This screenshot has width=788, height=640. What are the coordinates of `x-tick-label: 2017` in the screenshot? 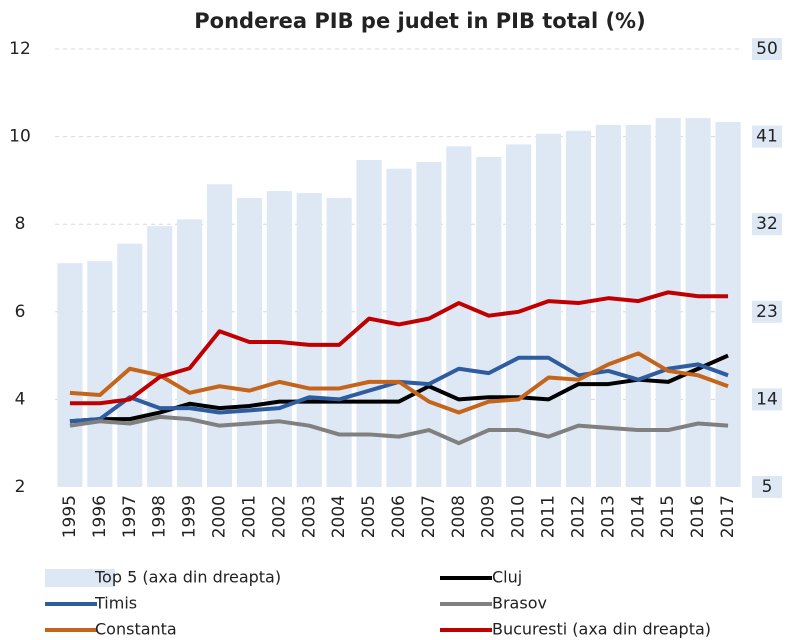 It's located at (728, 516).